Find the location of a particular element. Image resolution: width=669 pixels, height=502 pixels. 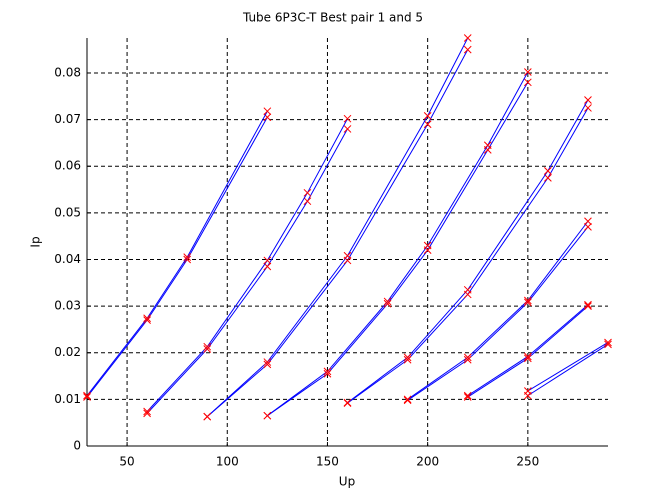

x-tick-label: 100 is located at coordinates (227, 462).